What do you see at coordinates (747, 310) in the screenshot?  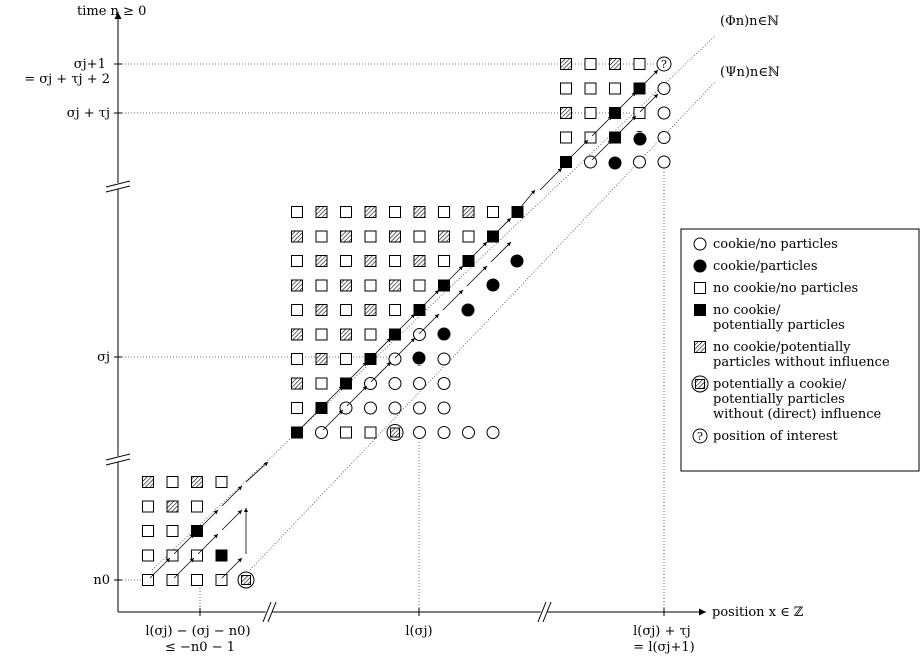 I see `legend-text: no cookie/` at bounding box center [747, 310].